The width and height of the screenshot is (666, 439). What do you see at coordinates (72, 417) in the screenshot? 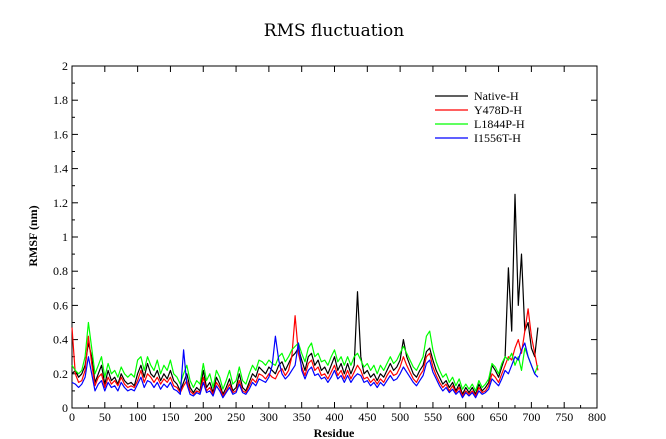
I see `x-tick-label: 0` at bounding box center [72, 417].